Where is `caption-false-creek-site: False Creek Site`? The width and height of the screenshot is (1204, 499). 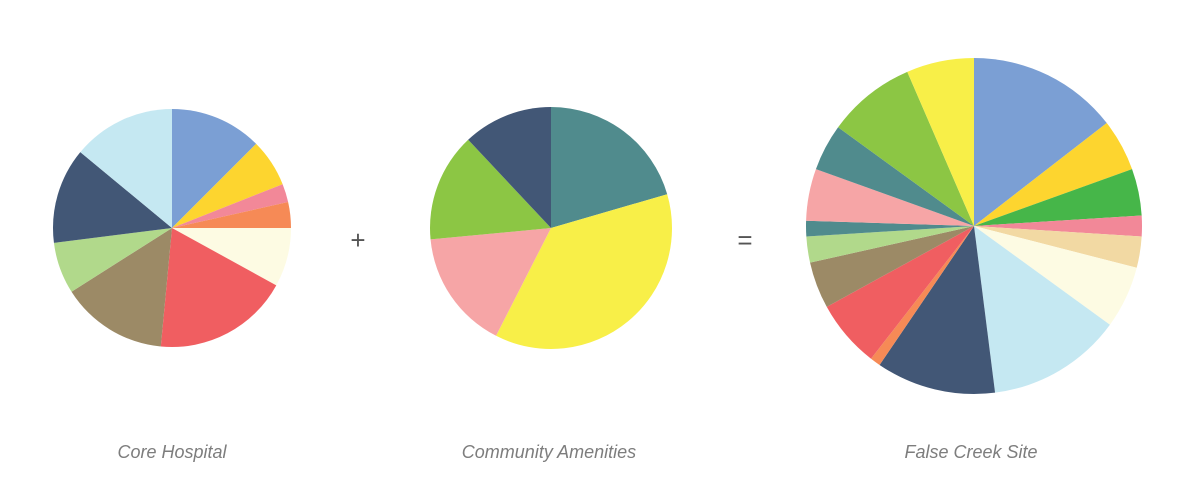 caption-false-creek-site: False Creek Site is located at coordinates (970, 452).